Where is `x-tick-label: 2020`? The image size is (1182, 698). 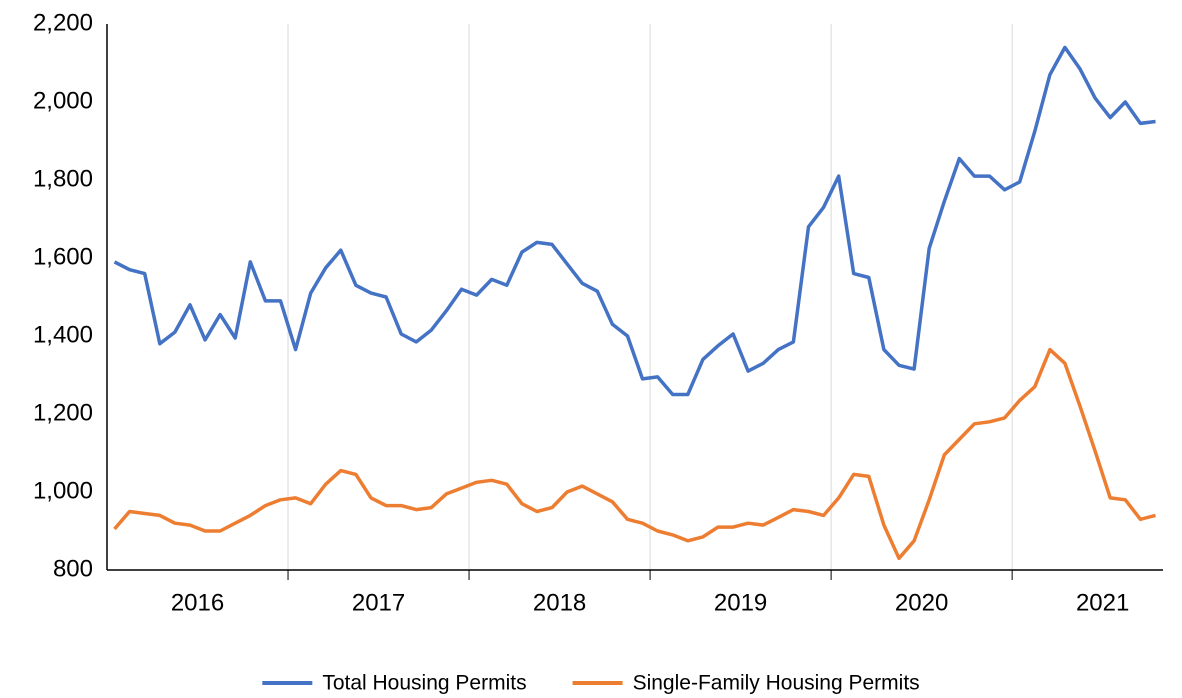
x-tick-label: 2020 is located at coordinates (921, 602).